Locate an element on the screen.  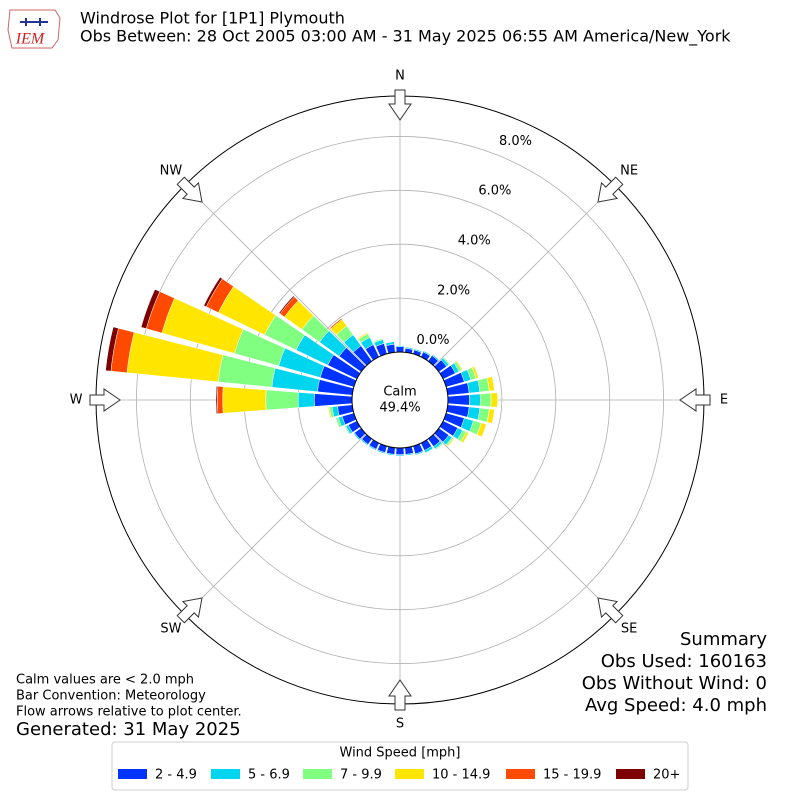
r-tick-label: 4.0% is located at coordinates (474, 240).